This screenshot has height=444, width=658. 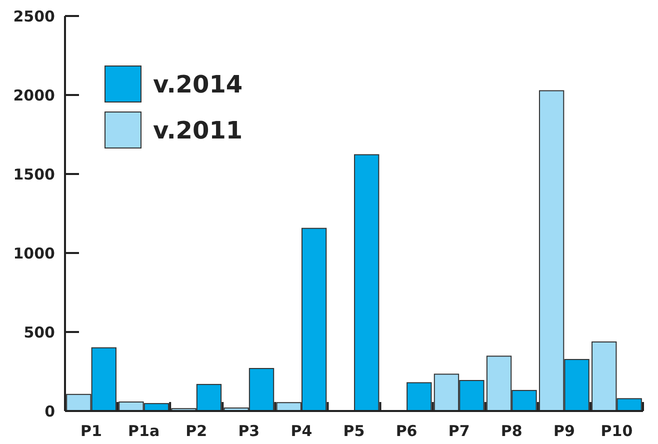 I want to click on y-tick-label: 500, so click(x=39, y=332).